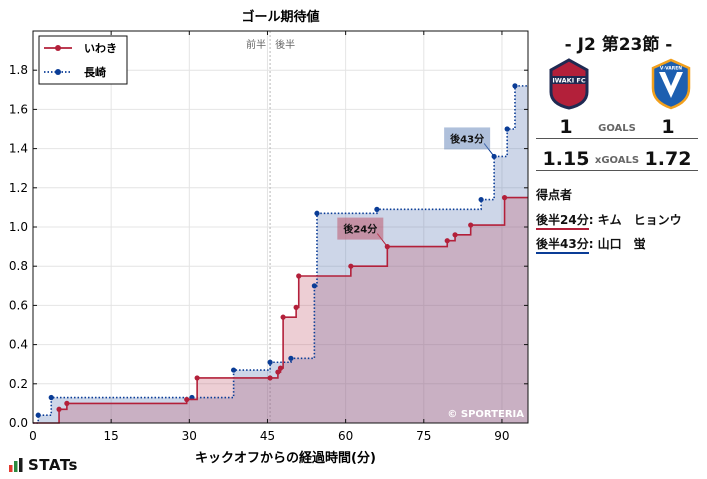 Image resolution: width=707 pixels, height=479 pixels. What do you see at coordinates (256, 44) in the screenshot?
I see `halftime-first-label: 前半` at bounding box center [256, 44].